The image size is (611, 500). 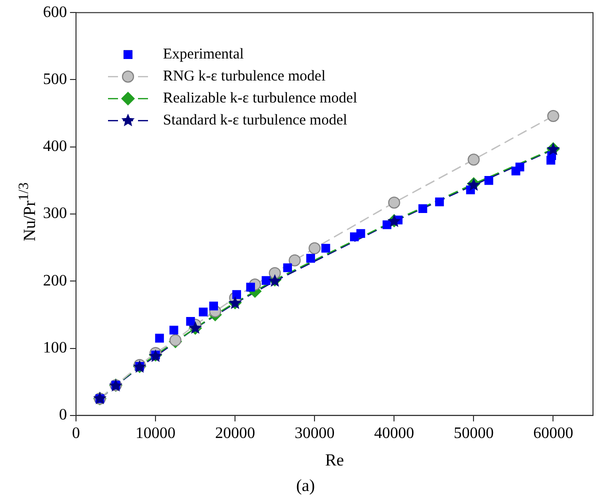 What do you see at coordinates (156, 433) in the screenshot?
I see `x-tick-label: 10000` at bounding box center [156, 433].